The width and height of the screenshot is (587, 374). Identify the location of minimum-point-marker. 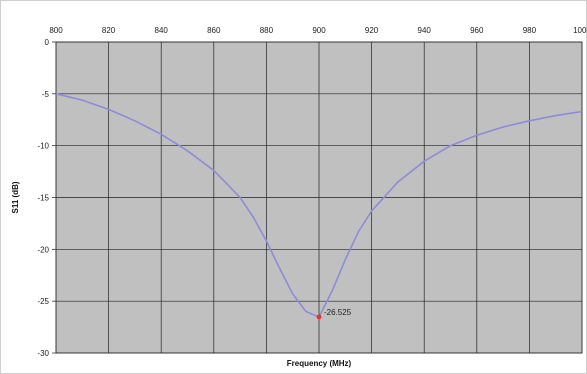
(319, 317).